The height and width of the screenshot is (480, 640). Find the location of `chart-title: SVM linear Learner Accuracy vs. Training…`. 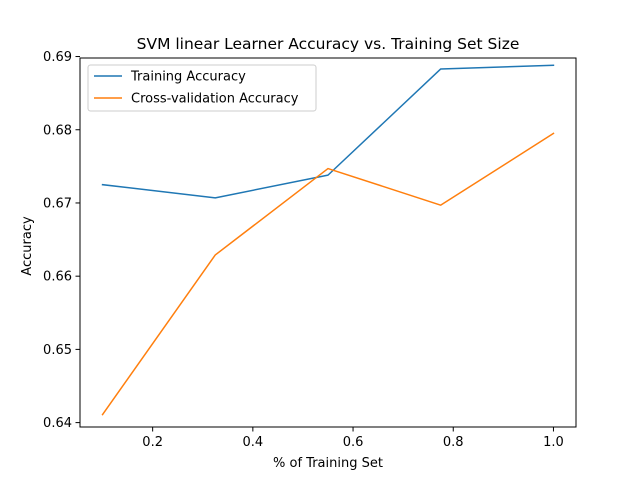

chart-title: SVM linear Learner Accuracy vs. Training… is located at coordinates (328, 44).